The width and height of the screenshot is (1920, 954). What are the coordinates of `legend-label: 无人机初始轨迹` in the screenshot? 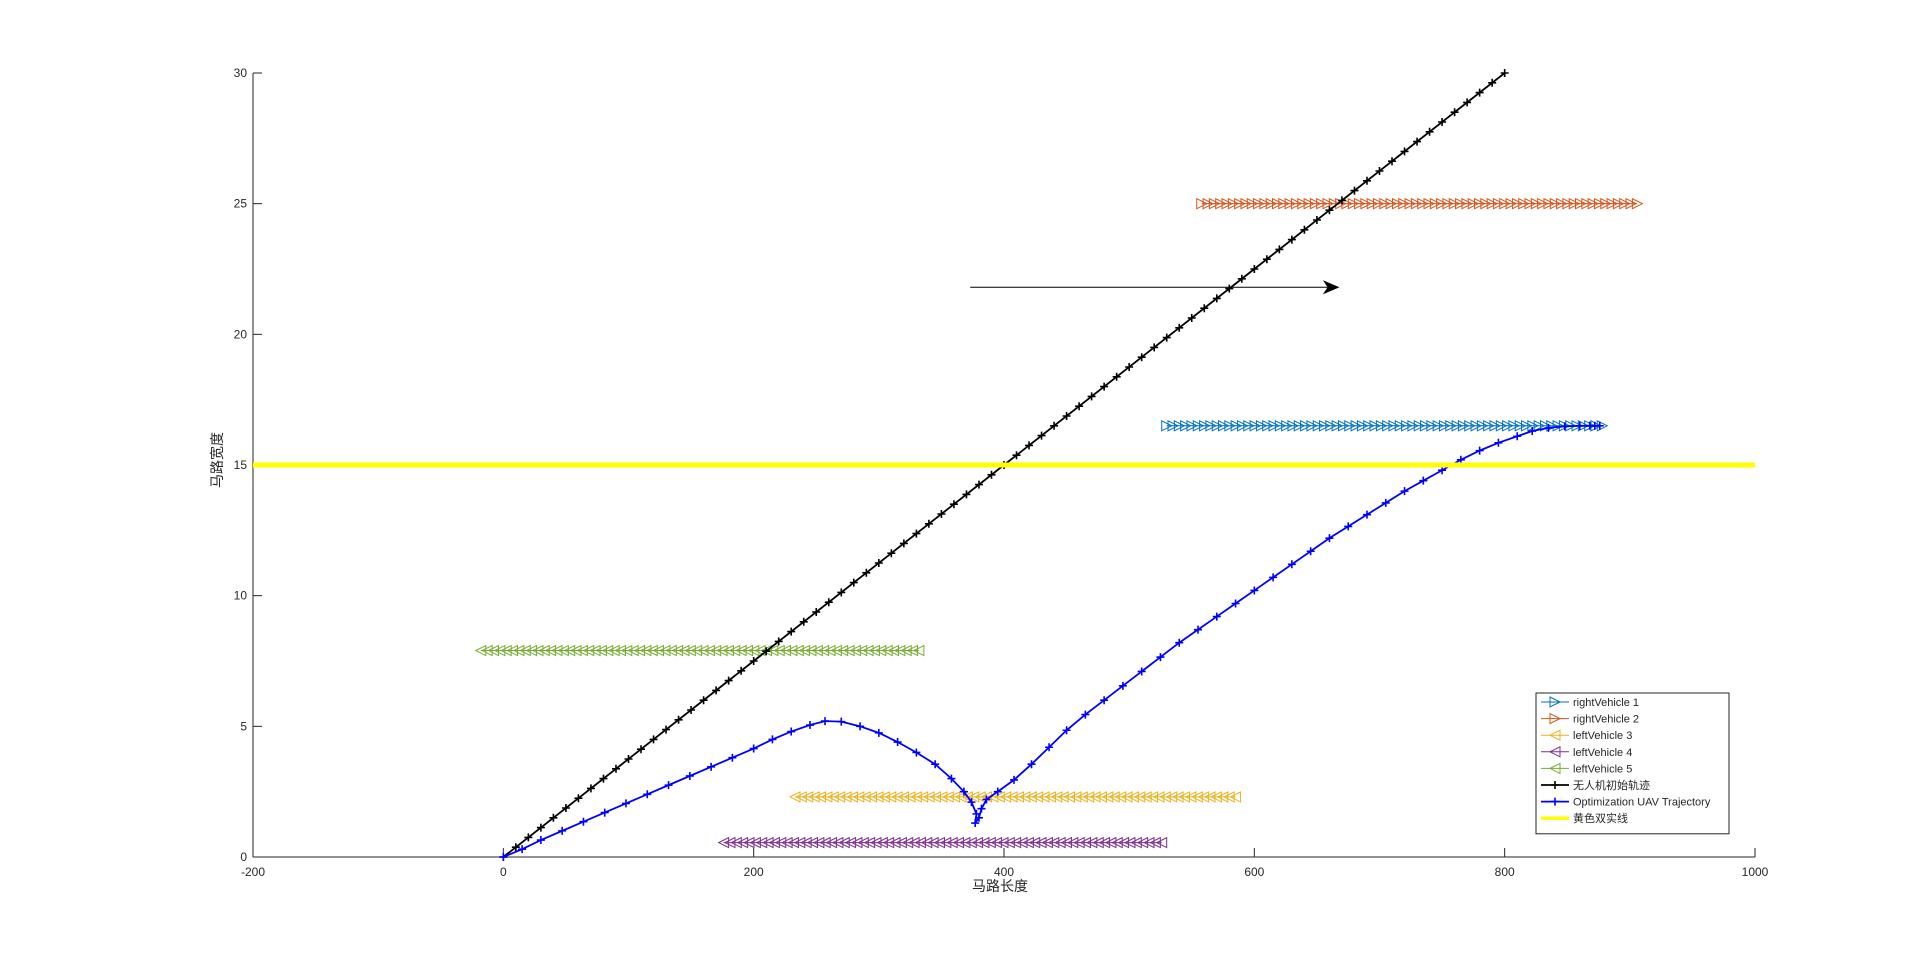 It's located at (1611, 785).